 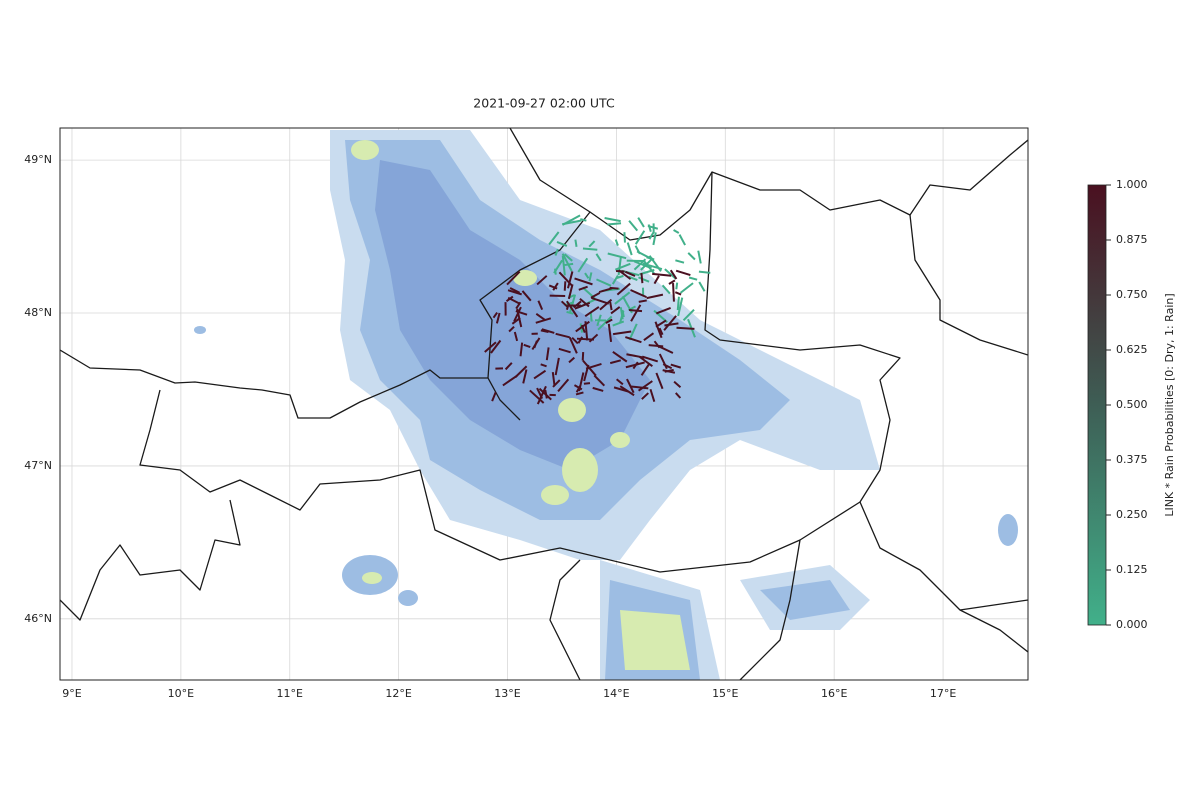 I want to click on colorbar-tick-label: 0.375, so click(x=1132, y=459).